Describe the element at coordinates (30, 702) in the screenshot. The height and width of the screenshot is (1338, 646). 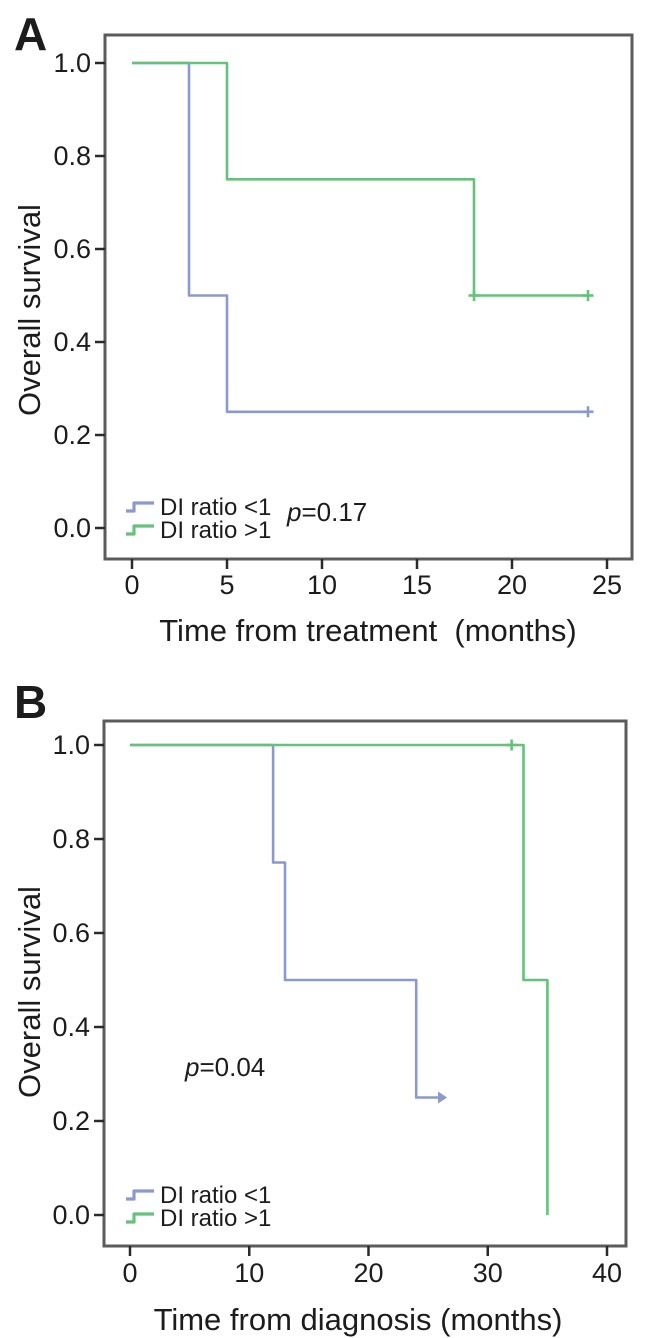
I see `panel-b-label: B` at that location.